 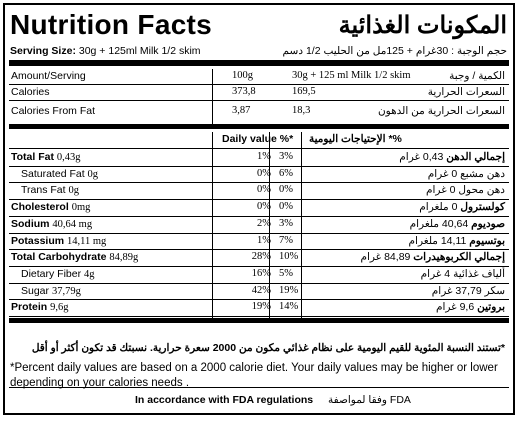 I want to click on nutrient-label-arabic: كولسترول, so click(x=482, y=207).